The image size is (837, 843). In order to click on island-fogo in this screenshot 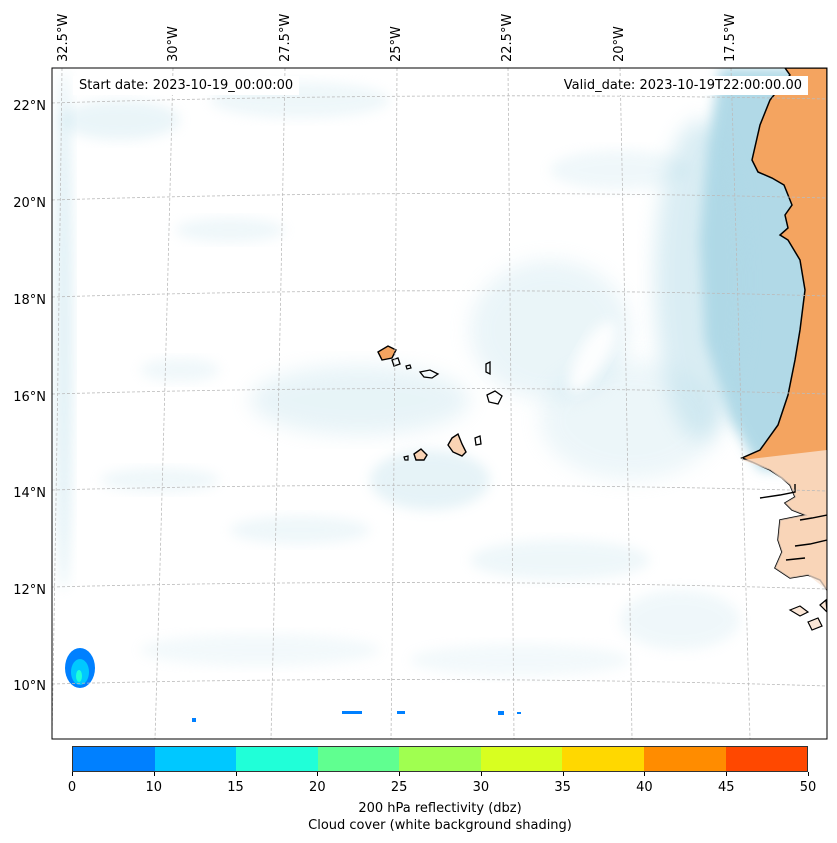, I will do `click(420, 454)`.